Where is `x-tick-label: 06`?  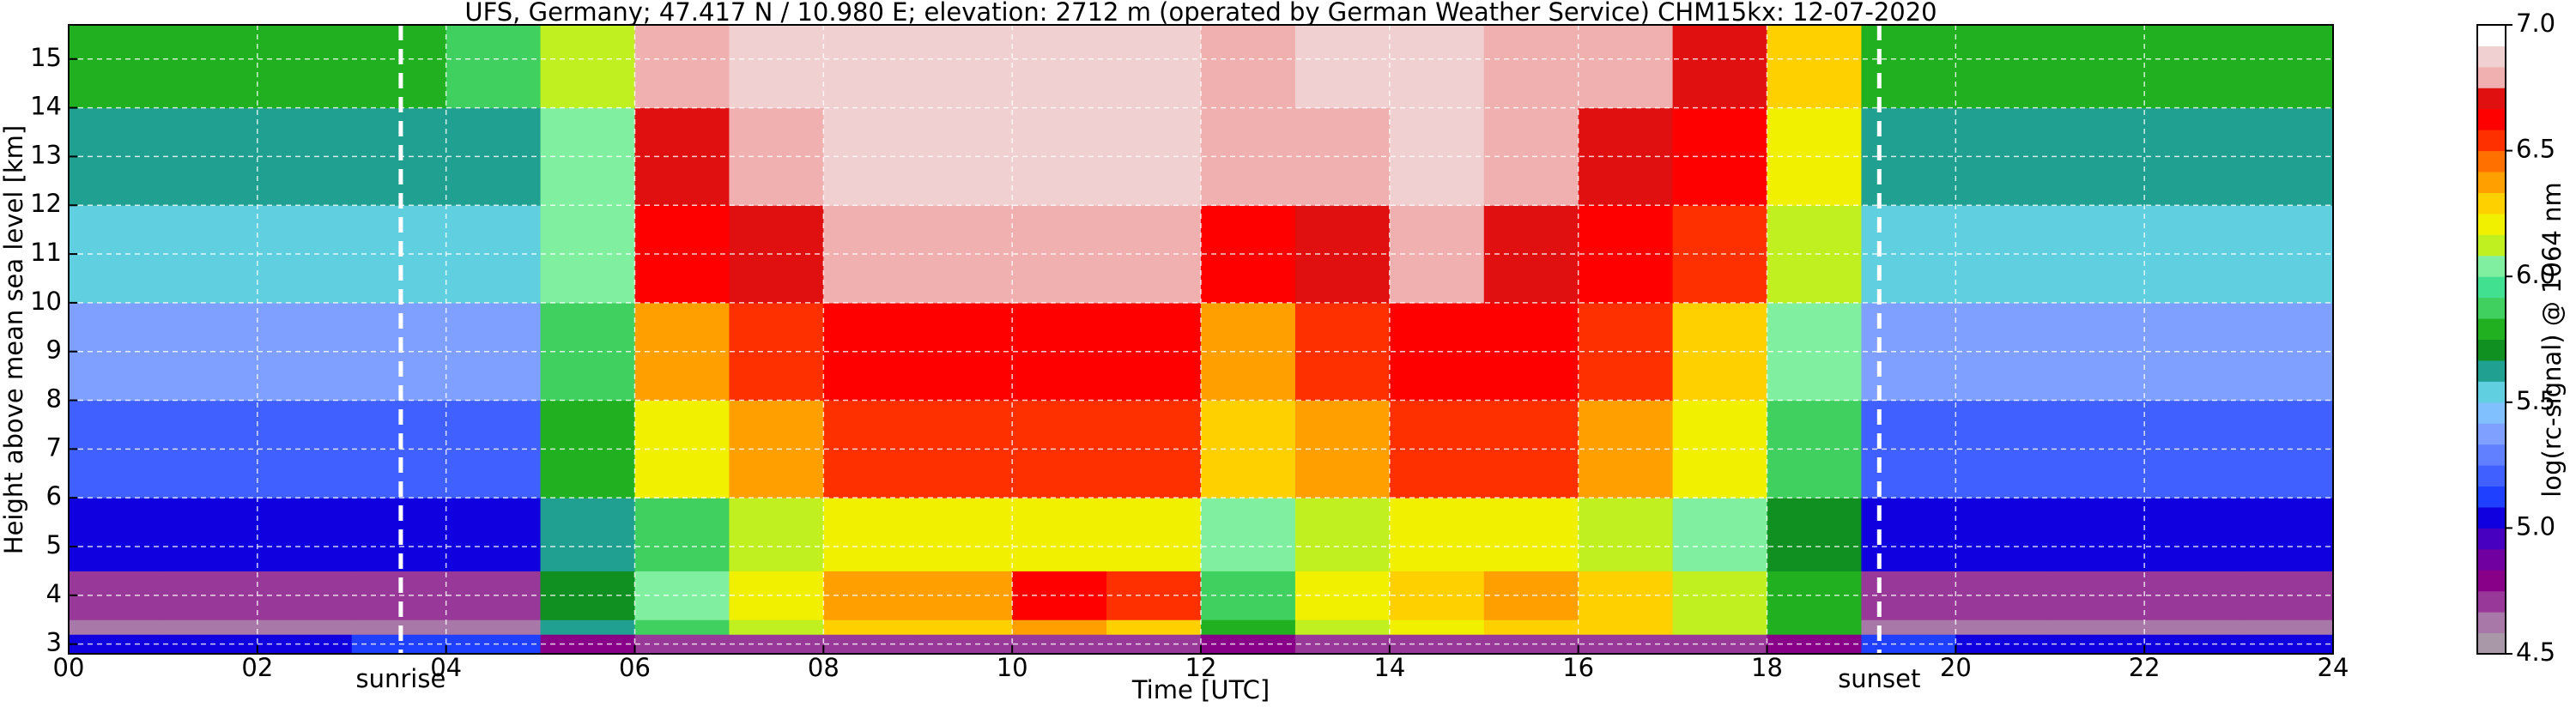
x-tick-label: 06 is located at coordinates (635, 667).